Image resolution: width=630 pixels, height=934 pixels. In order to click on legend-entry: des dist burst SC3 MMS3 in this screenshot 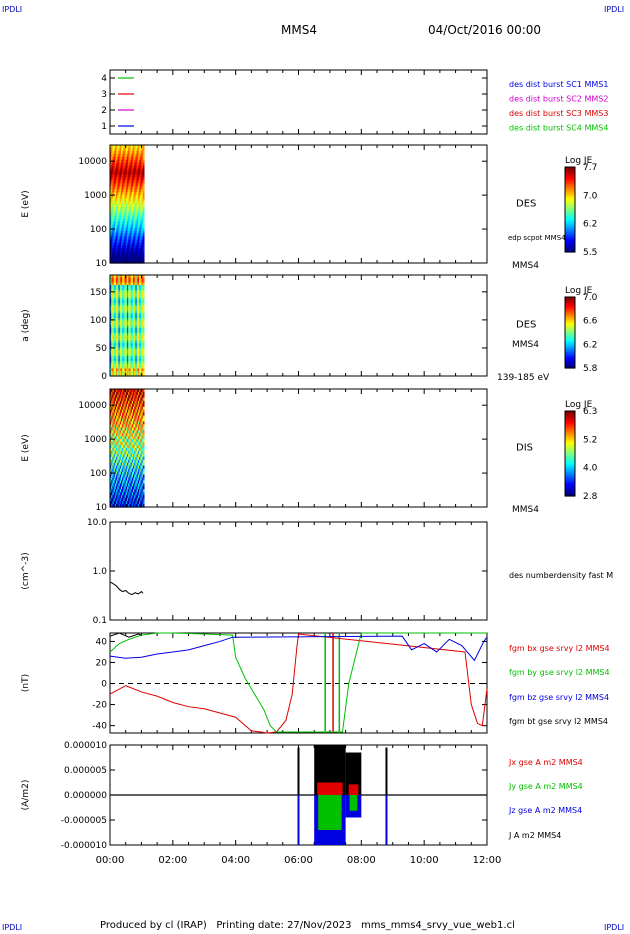, I will do `click(558, 113)`.